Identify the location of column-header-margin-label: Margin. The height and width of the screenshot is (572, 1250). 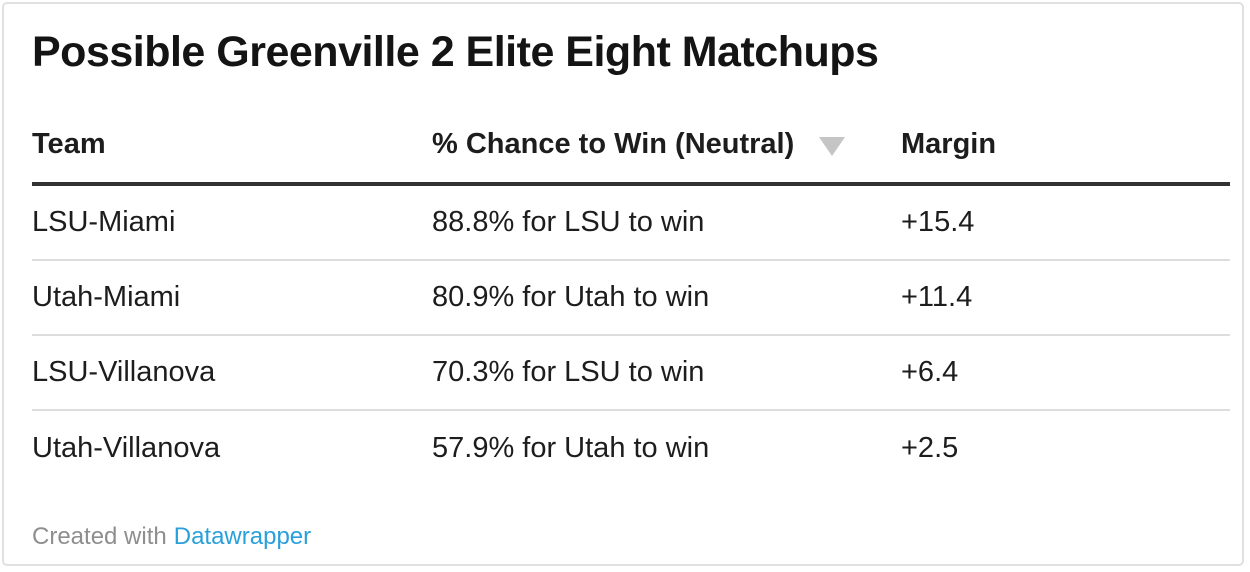
(949, 144).